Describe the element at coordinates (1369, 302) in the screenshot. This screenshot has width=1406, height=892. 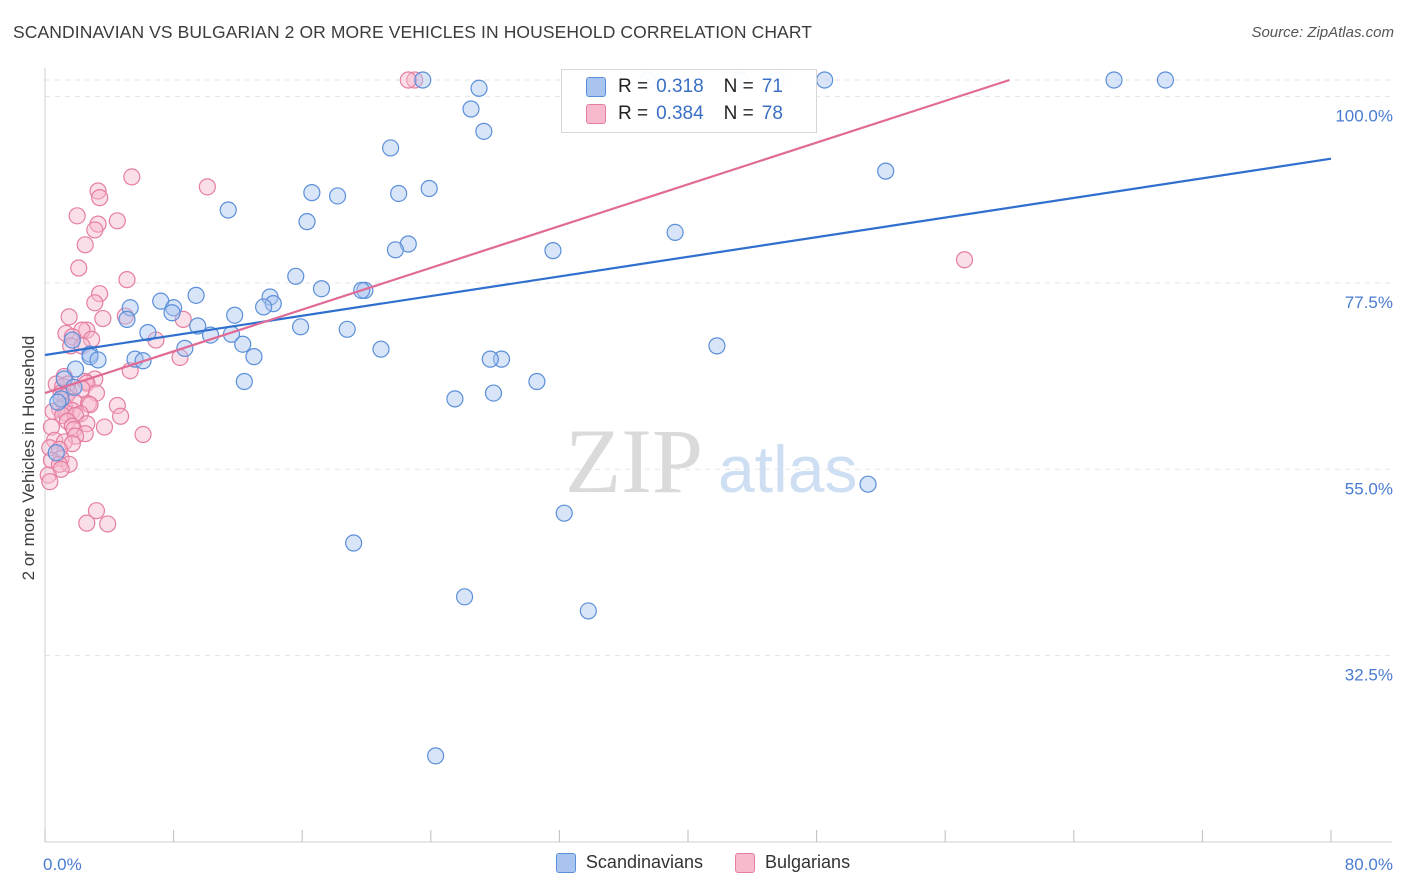
I see `y-tick-label: 77.5%` at that location.